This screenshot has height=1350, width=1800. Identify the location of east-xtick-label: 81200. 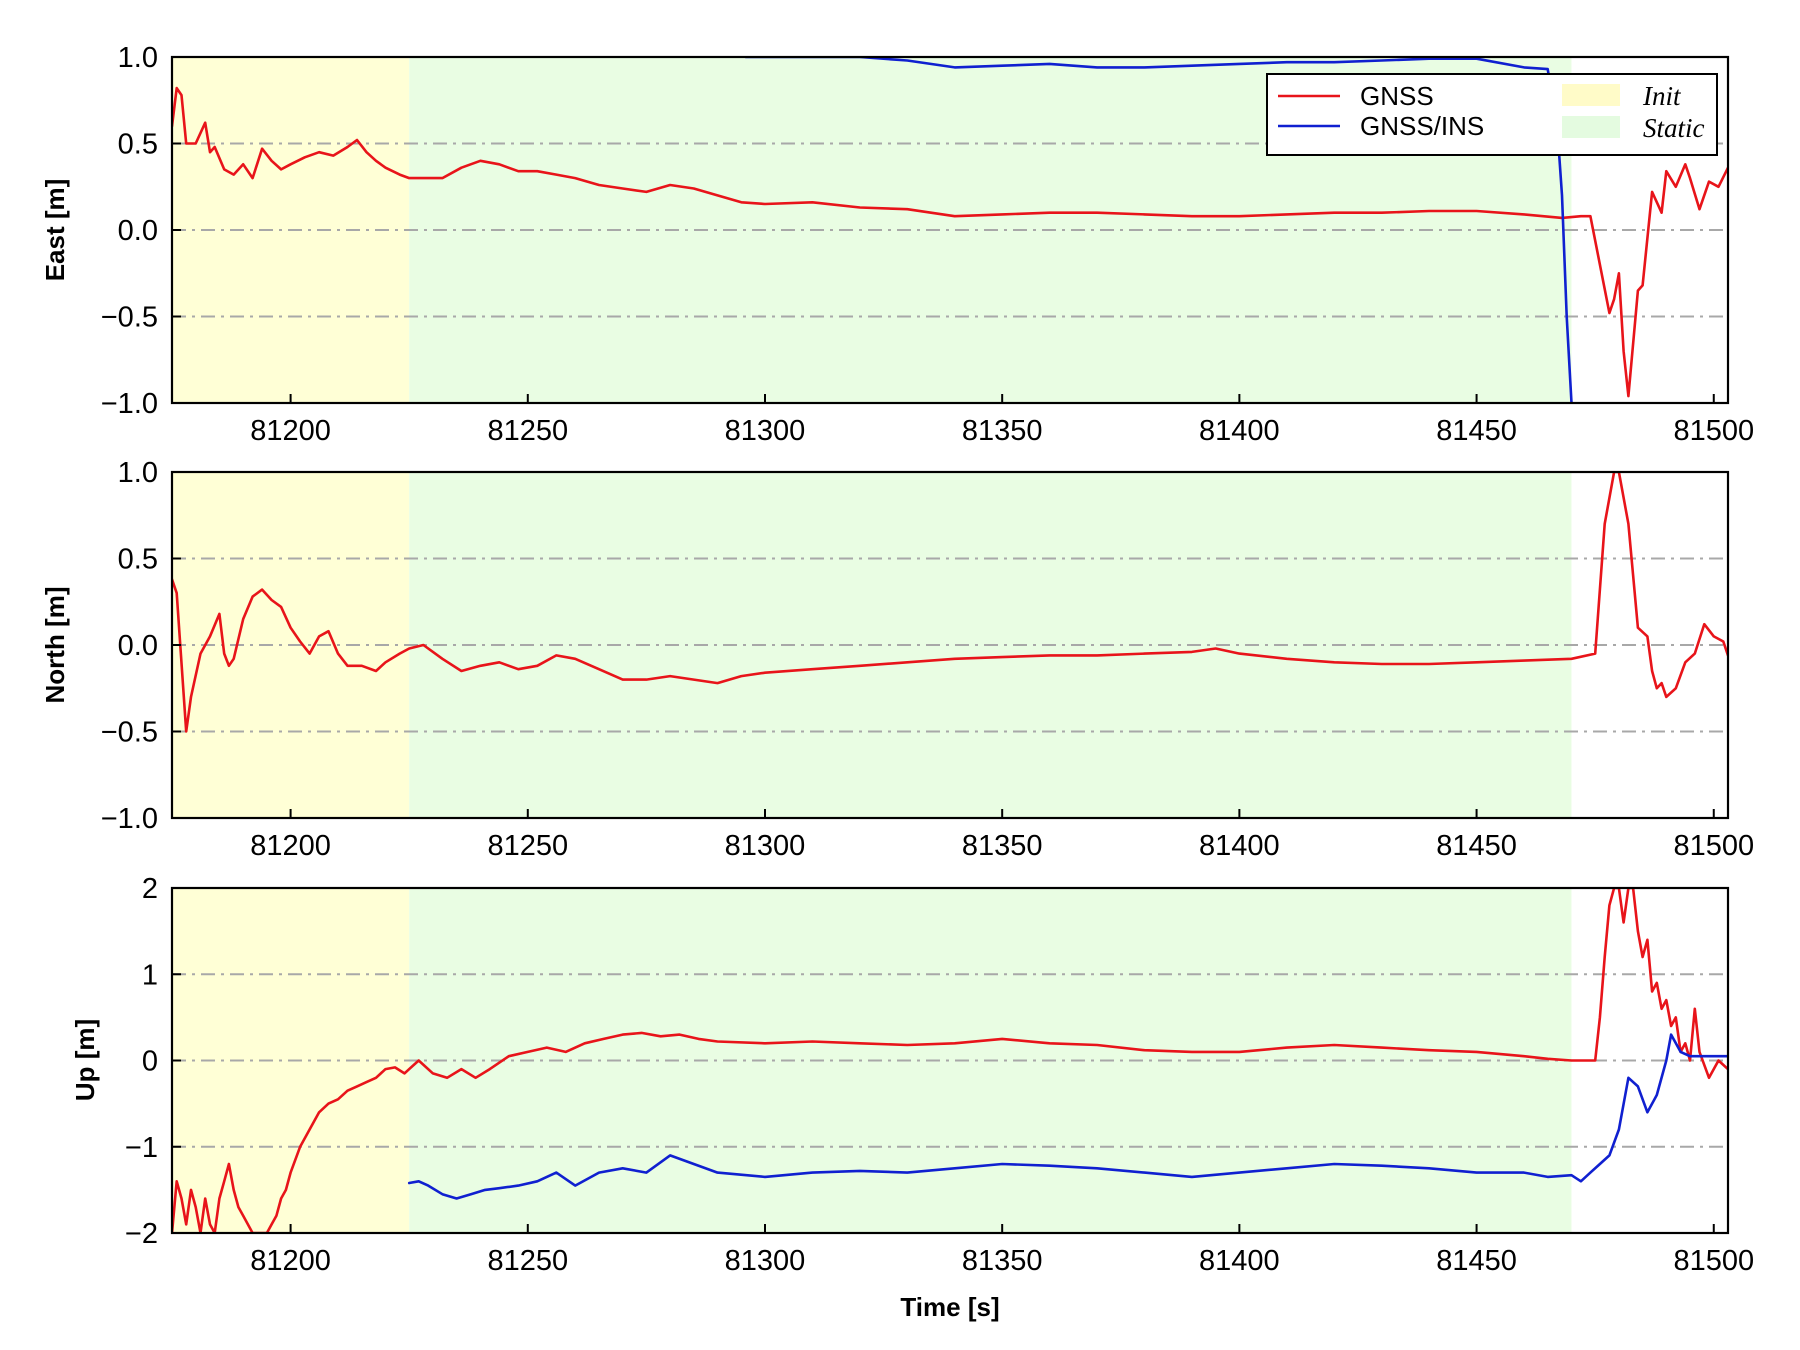
(290, 431).